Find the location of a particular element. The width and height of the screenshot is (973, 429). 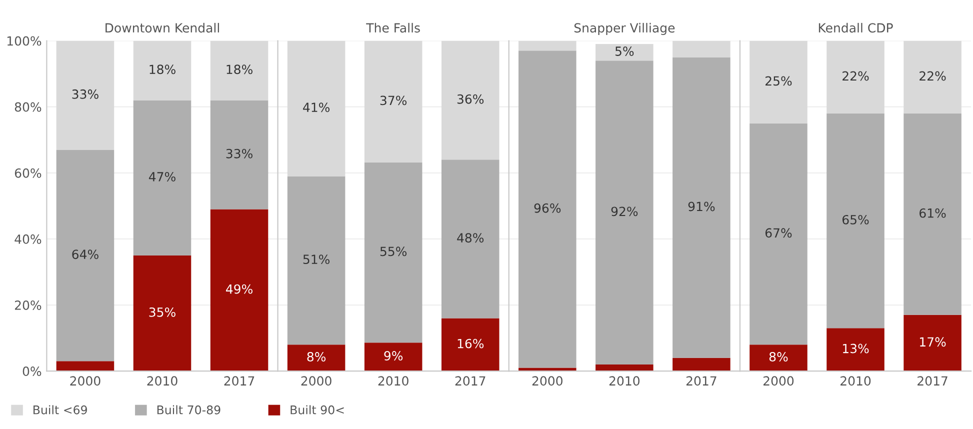

data-label: 64% is located at coordinates (85, 255).